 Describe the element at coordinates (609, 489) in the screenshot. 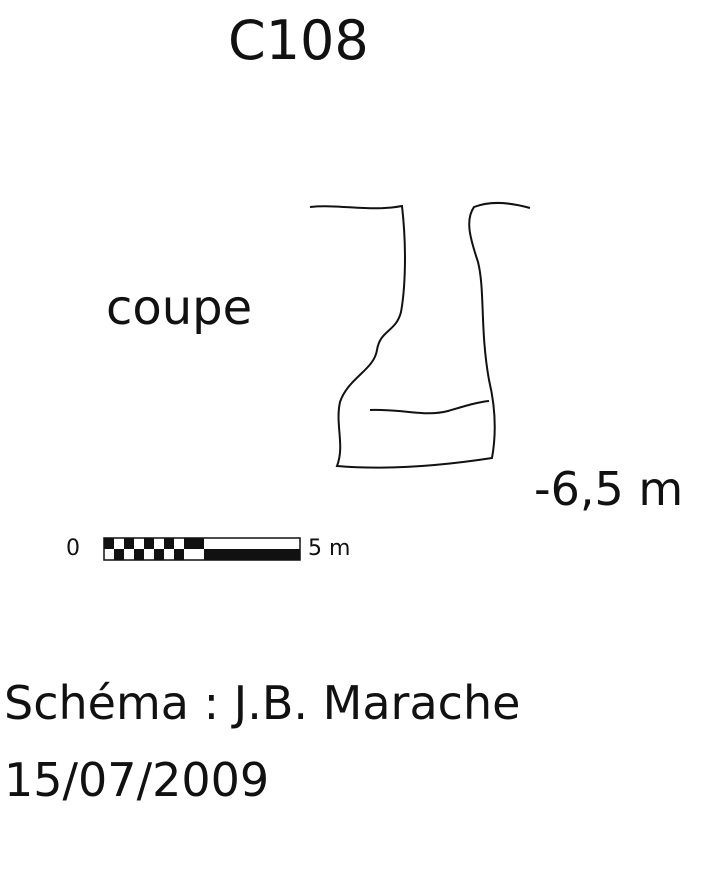

I see `depth-label: -6,5 m` at that location.